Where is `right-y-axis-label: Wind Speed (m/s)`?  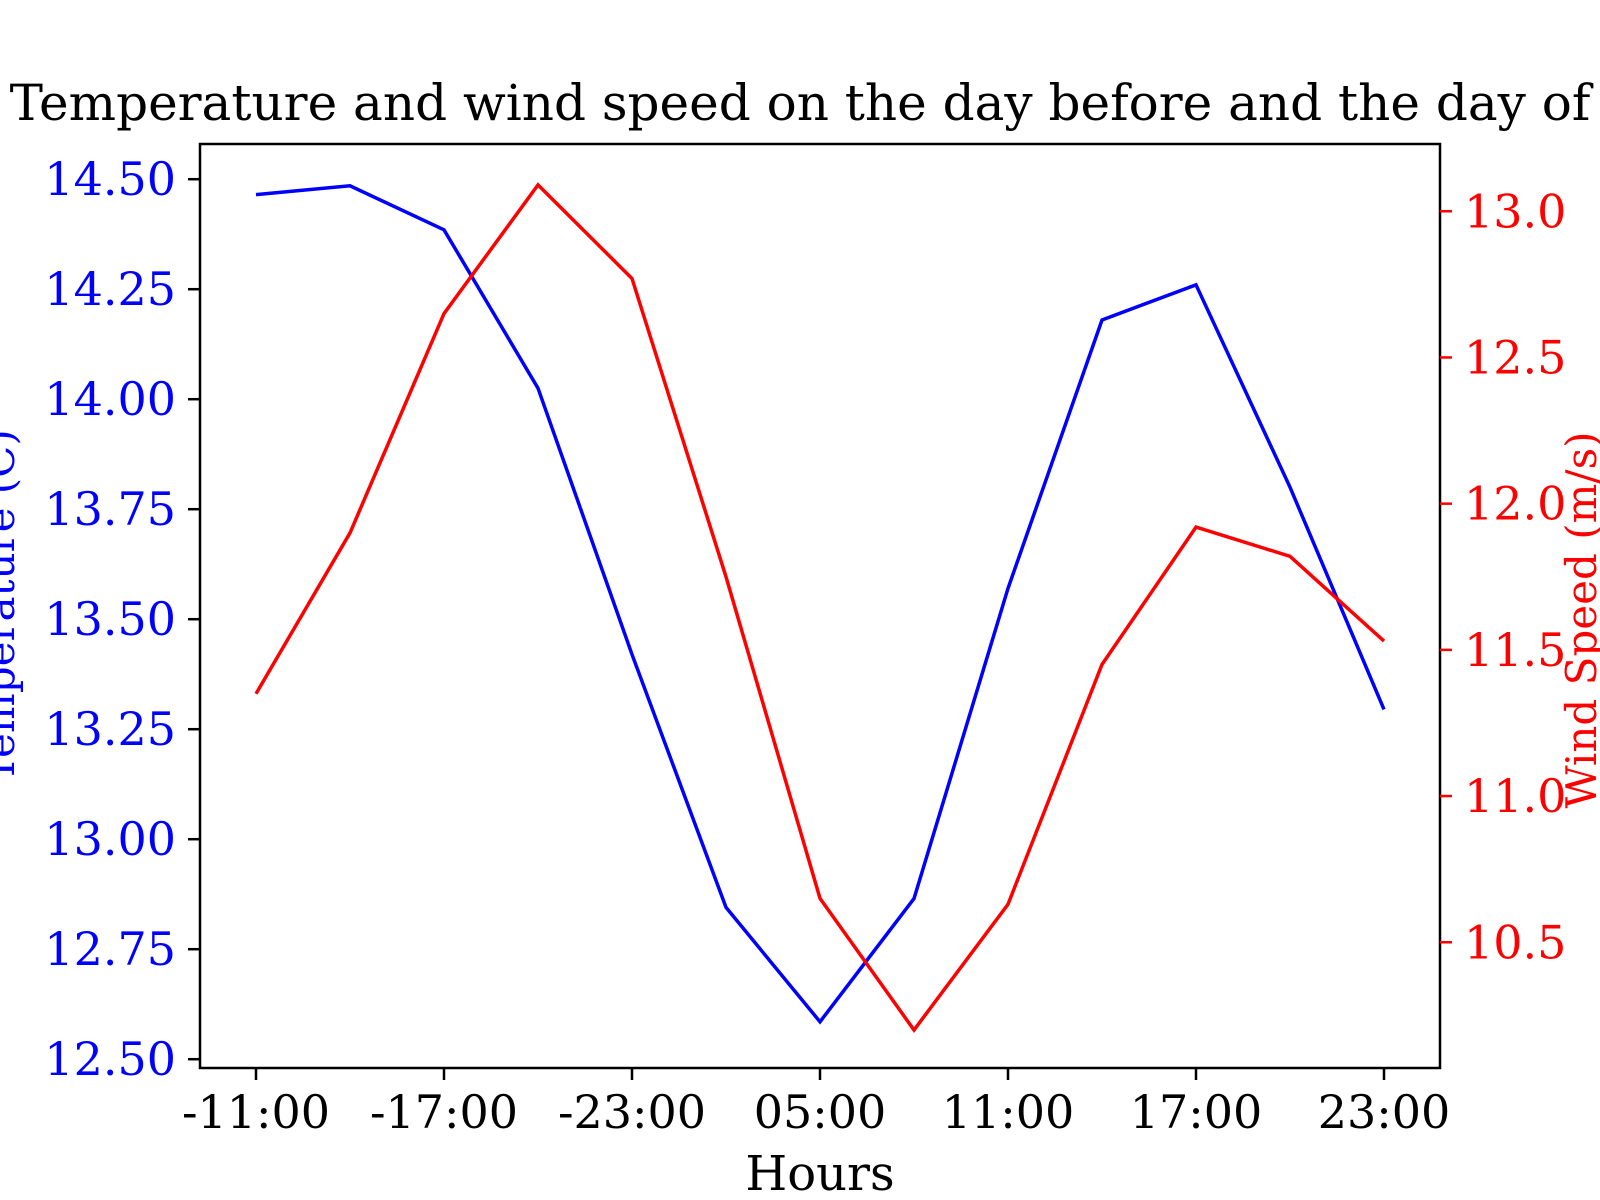 right-y-axis-label: Wind Speed (m/s) is located at coordinates (1578, 619).